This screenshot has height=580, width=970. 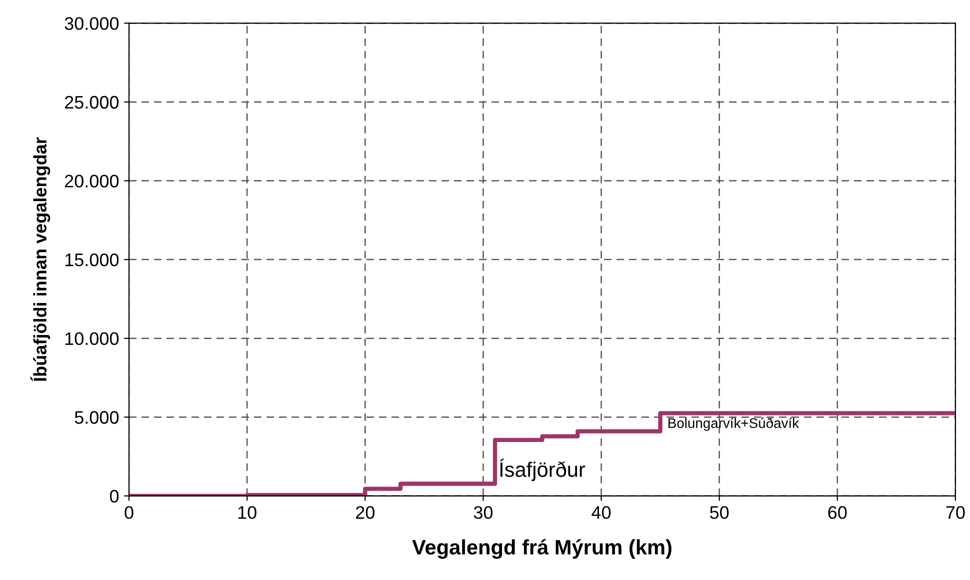 I want to click on x-tick-label: 40, so click(x=601, y=512).